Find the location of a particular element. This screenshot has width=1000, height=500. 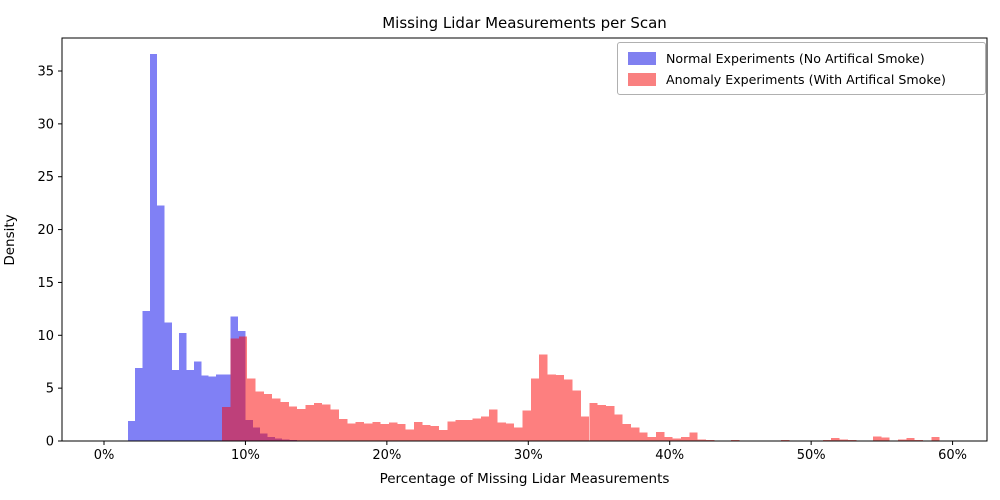

y-tick-label: 5 is located at coordinates (50, 389).